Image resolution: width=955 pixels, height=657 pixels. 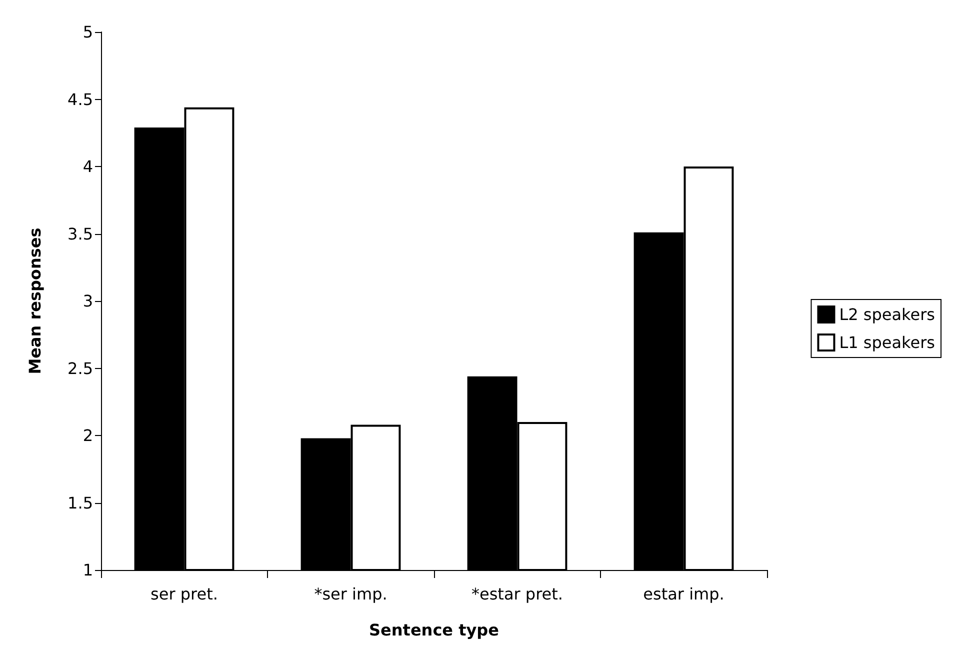 I want to click on y-tick-label: 3, so click(x=87, y=301).